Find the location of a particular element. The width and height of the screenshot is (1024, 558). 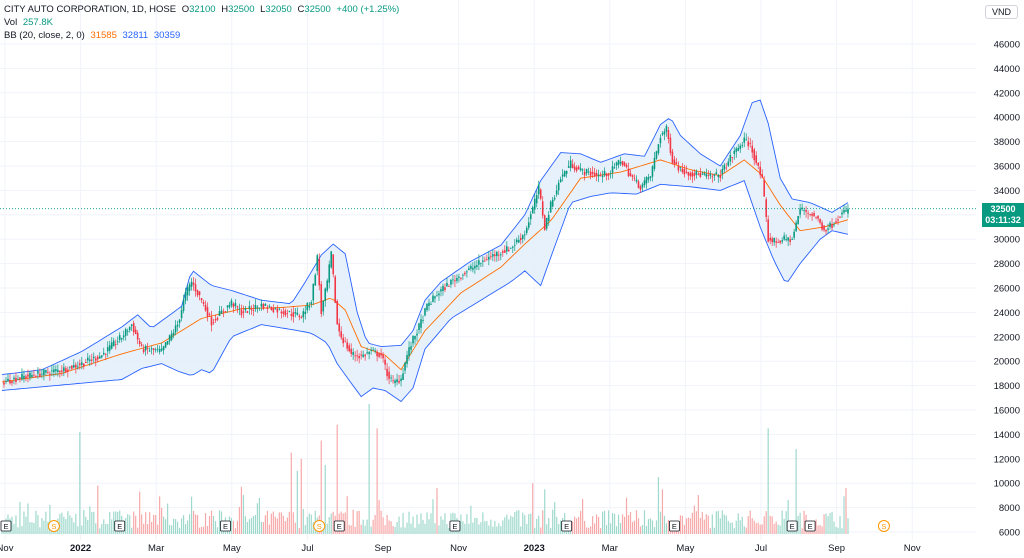

bb-basis-value: 31585 is located at coordinates (103, 35).